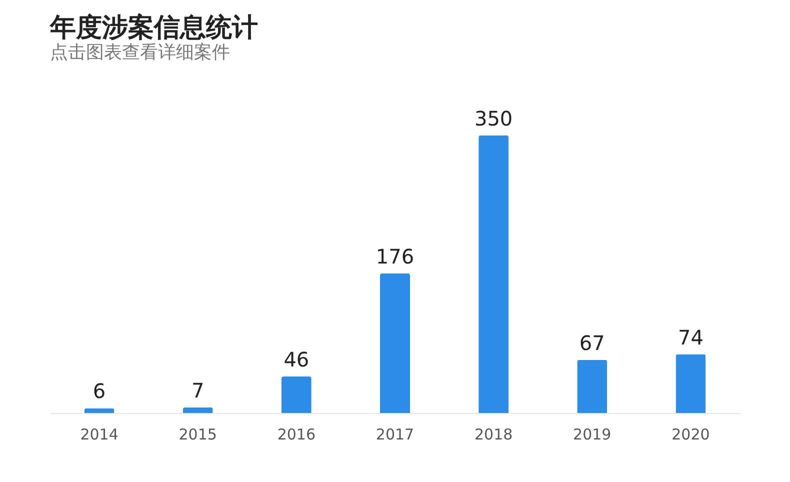  Describe the element at coordinates (297, 360) in the screenshot. I see `data-label: 46` at that location.